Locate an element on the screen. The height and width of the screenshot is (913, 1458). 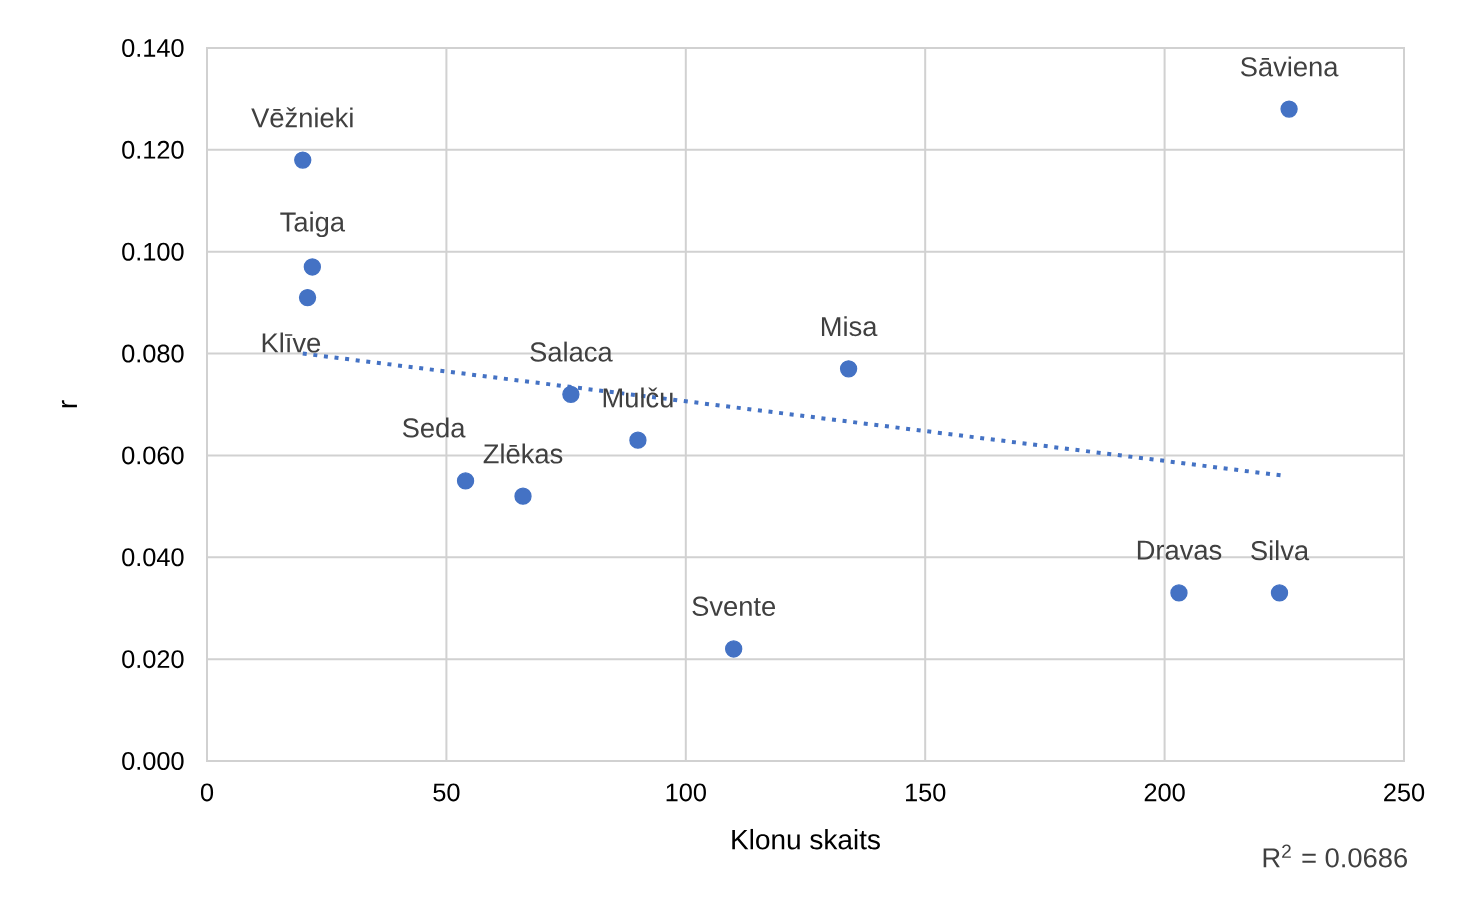
x-tick-label: 250 is located at coordinates (1404, 792).